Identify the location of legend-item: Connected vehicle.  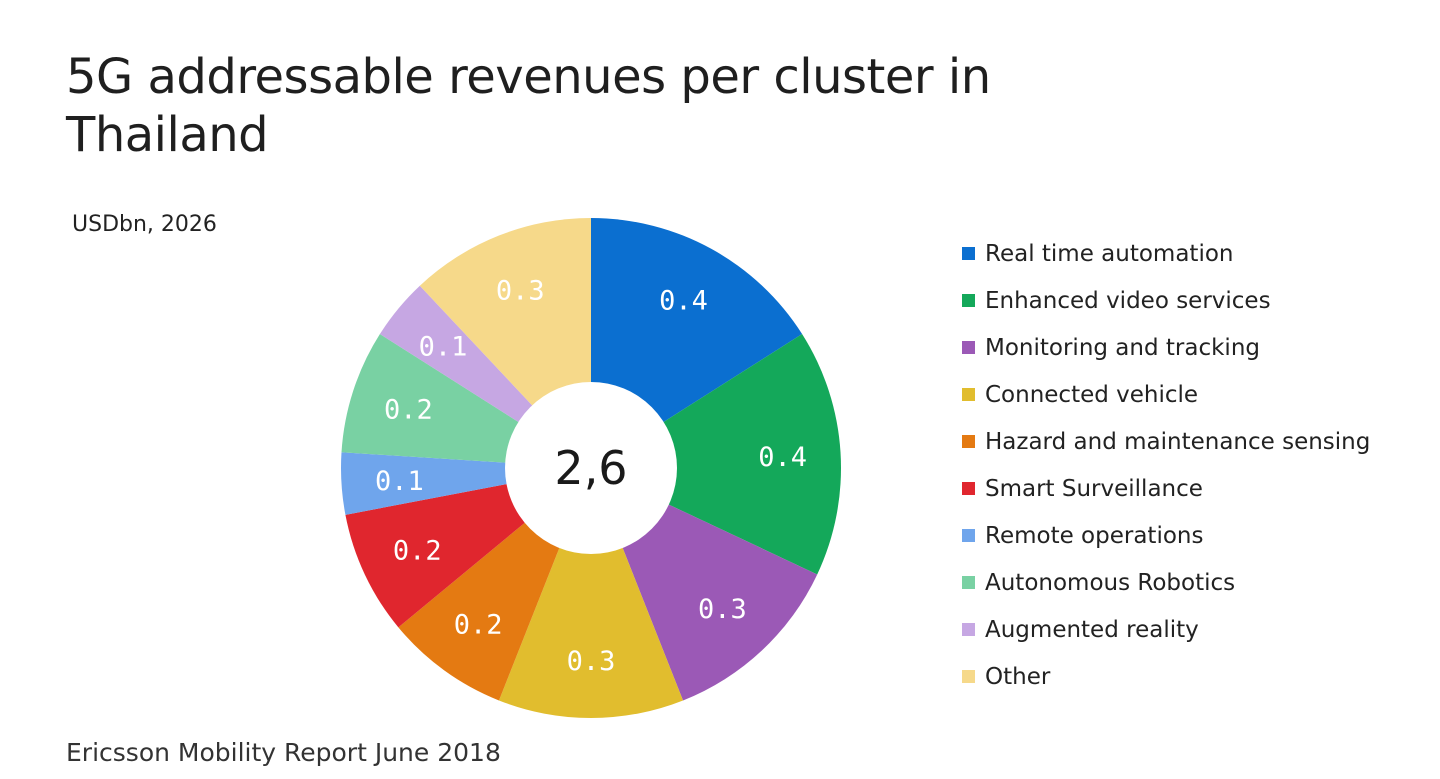
(1197, 394).